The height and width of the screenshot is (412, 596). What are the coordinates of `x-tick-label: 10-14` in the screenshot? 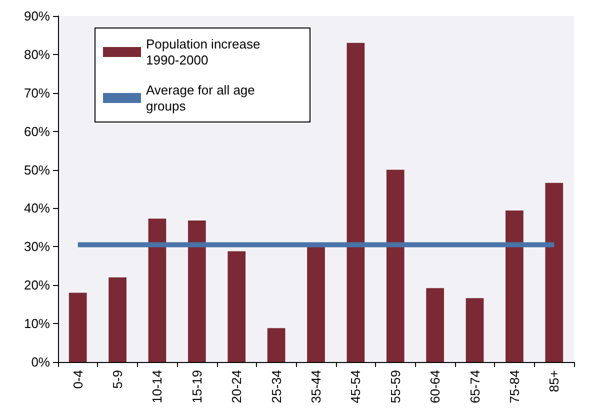 It's located at (157, 387).